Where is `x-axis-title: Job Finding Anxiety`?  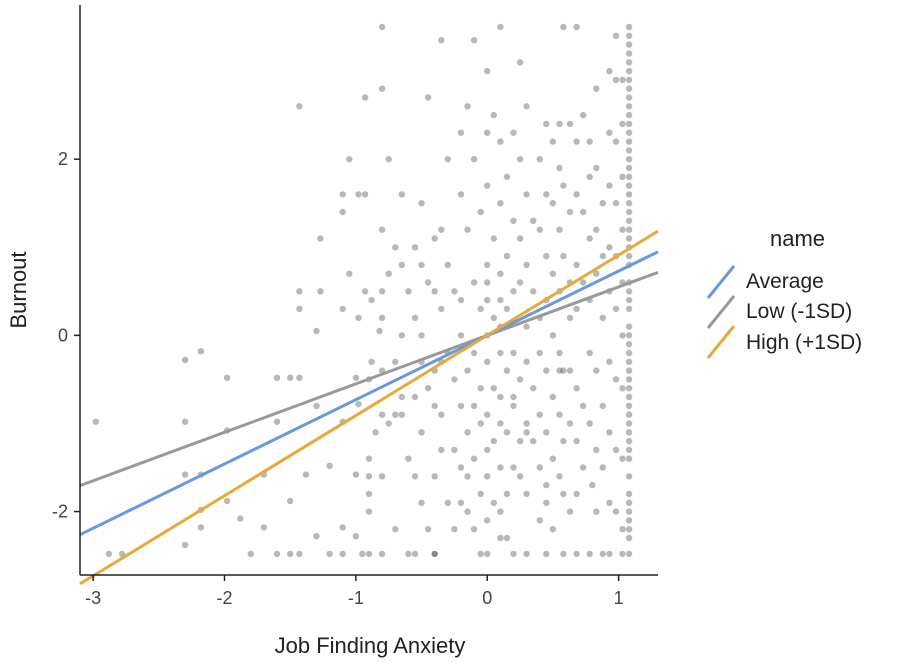 x-axis-title: Job Finding Anxiety is located at coordinates (370, 645).